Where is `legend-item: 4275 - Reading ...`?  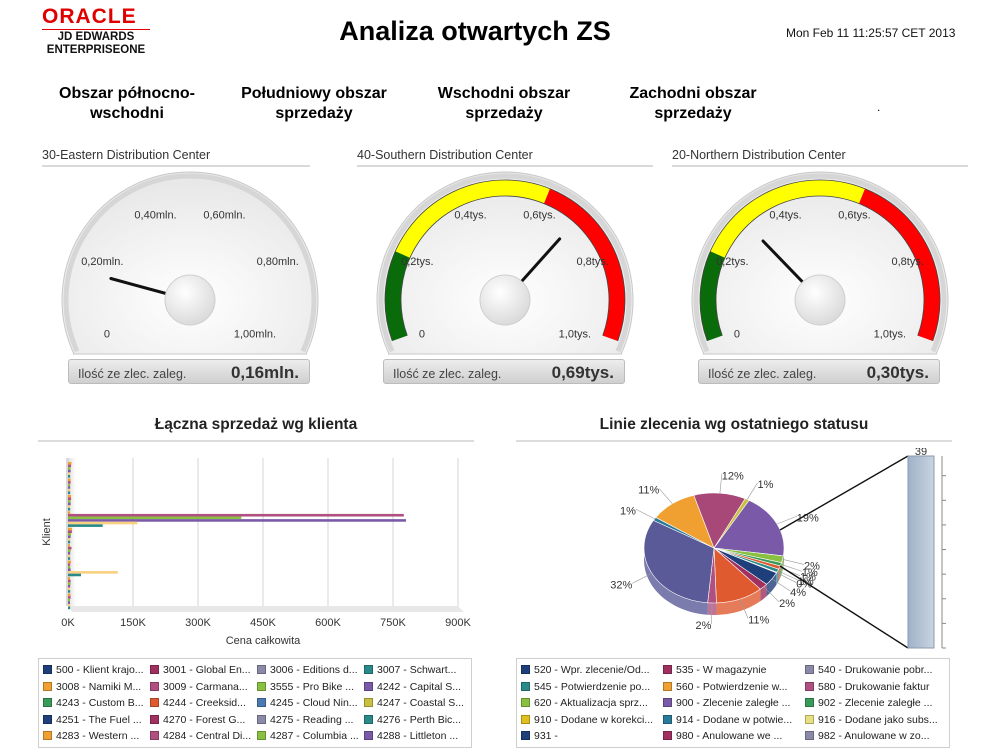 legend-item: 4275 - Reading ... is located at coordinates (308, 720).